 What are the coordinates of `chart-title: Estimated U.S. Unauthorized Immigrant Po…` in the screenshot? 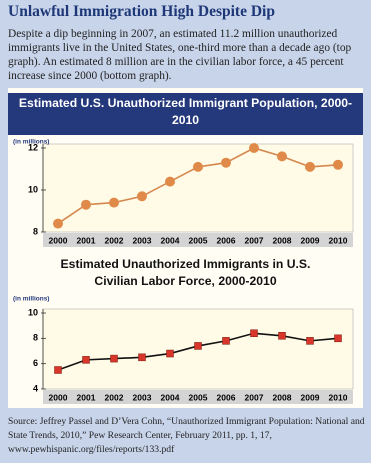 It's located at (185, 114).